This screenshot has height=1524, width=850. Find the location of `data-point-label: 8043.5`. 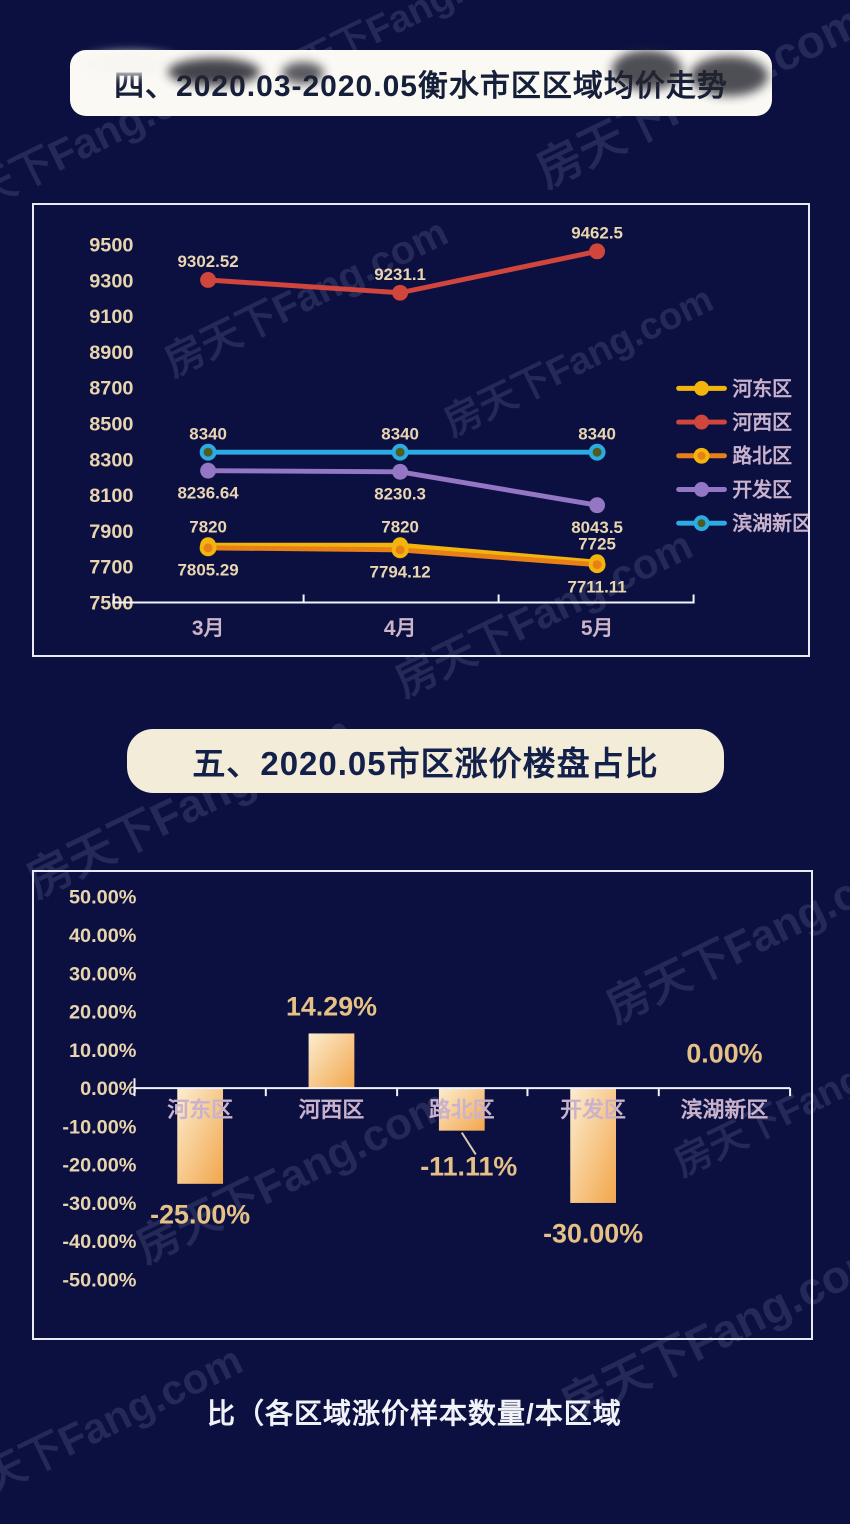

data-point-label: 8043.5 is located at coordinates (597, 527).